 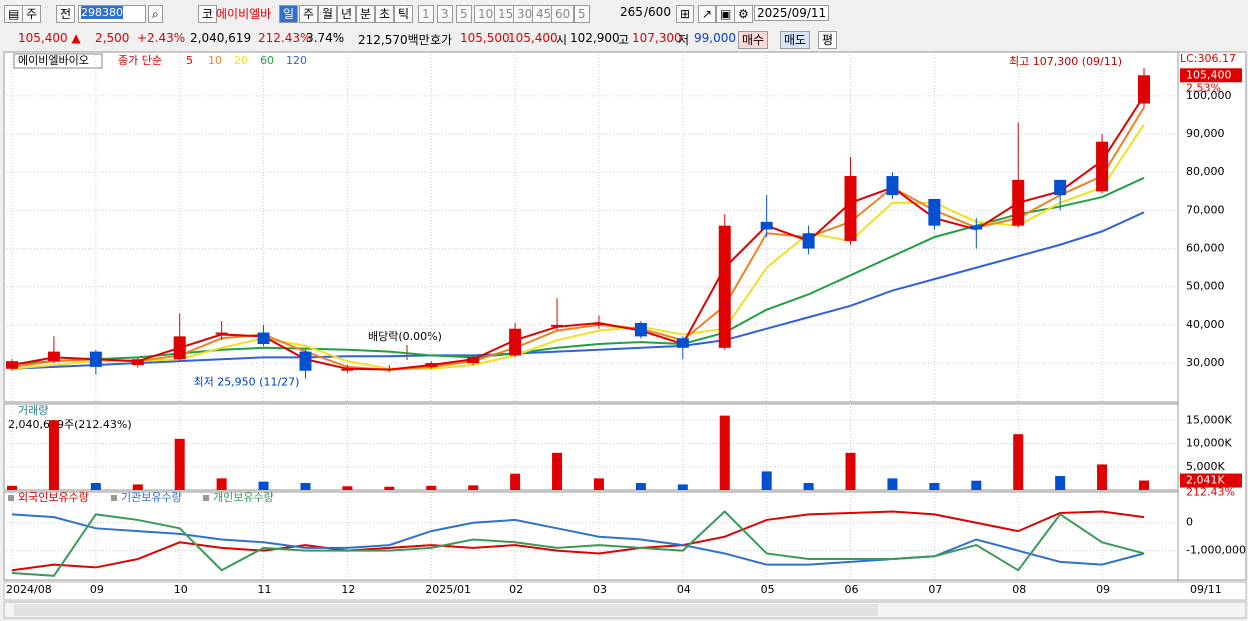 What do you see at coordinates (289, 14) in the screenshot?
I see `period-button: 일` at bounding box center [289, 14].